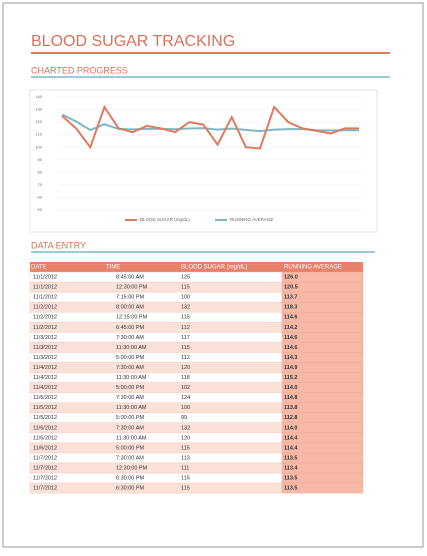  Describe the element at coordinates (40, 171) in the screenshot. I see `y-tick-label: 80` at that location.